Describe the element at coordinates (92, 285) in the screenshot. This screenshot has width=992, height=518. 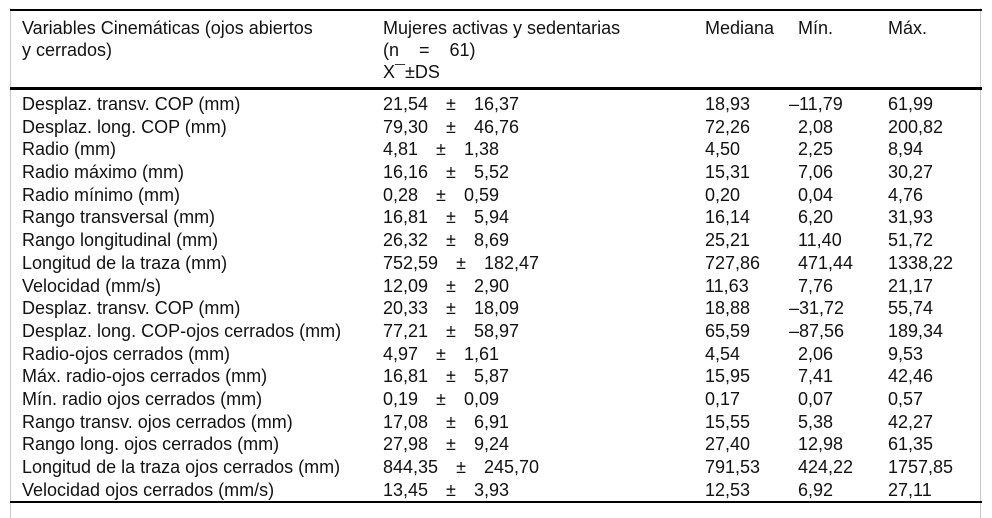
I see `variable-label: Velocidad (mm/s)` at that location.